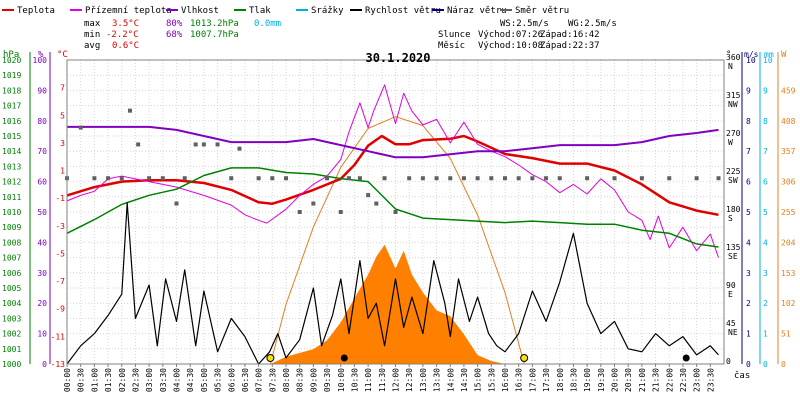 The image size is (800, 400). I want to click on sun-label: Slunce, so click(454, 35).